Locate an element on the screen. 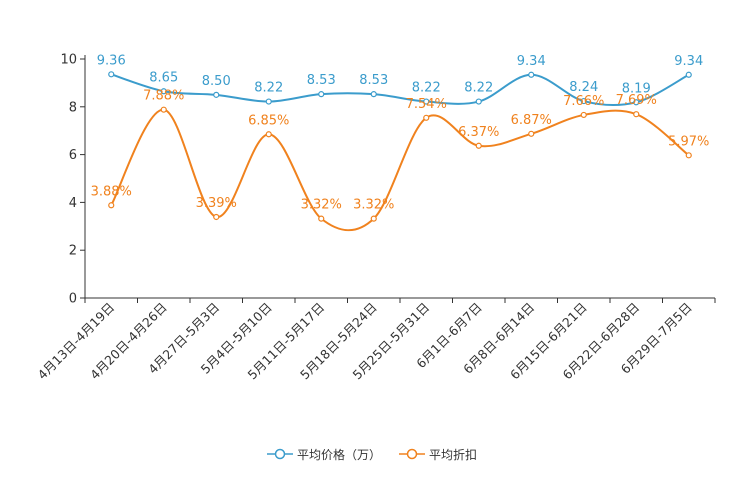 This screenshot has height=496, width=744. data-label: 6.87% is located at coordinates (531, 120).